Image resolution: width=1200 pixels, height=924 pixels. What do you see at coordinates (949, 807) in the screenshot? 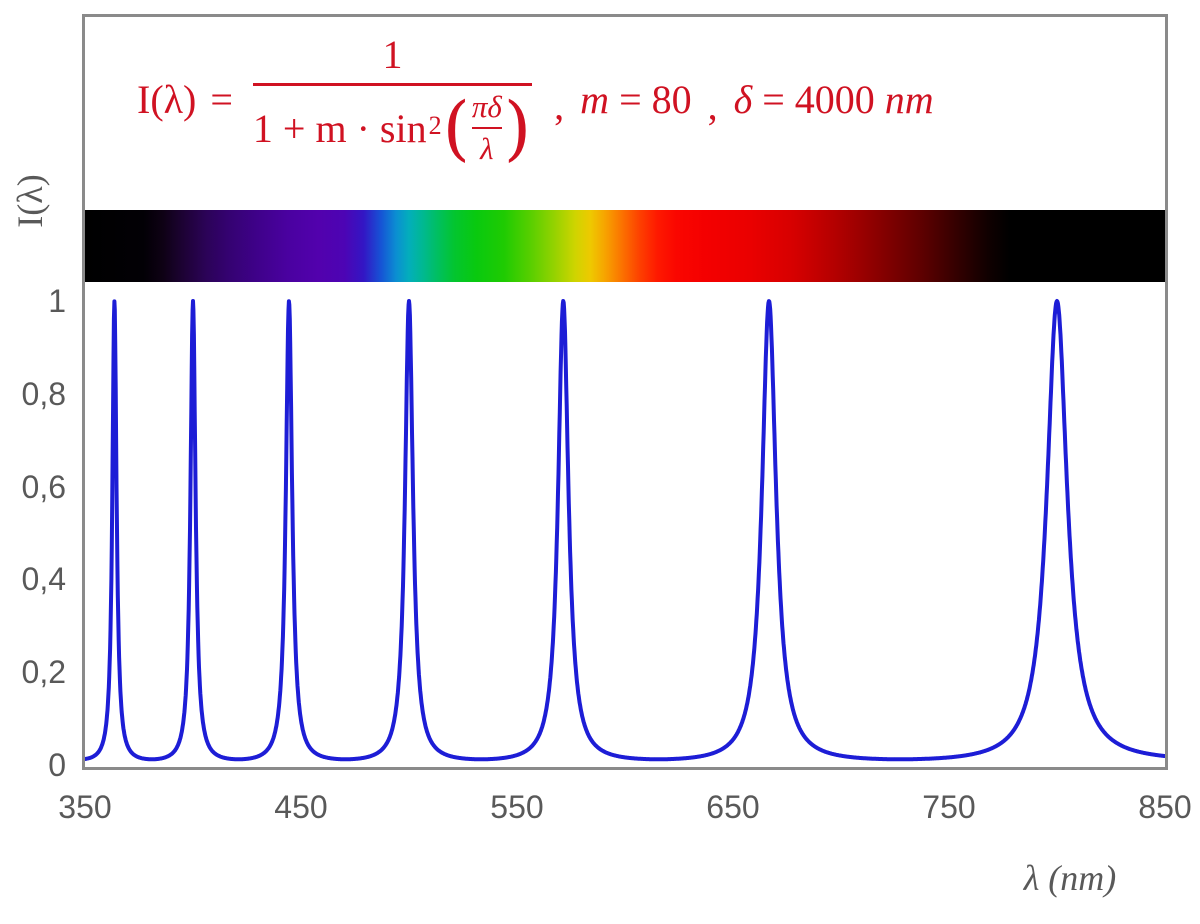
I see `x-tick-label: 750` at bounding box center [949, 807].